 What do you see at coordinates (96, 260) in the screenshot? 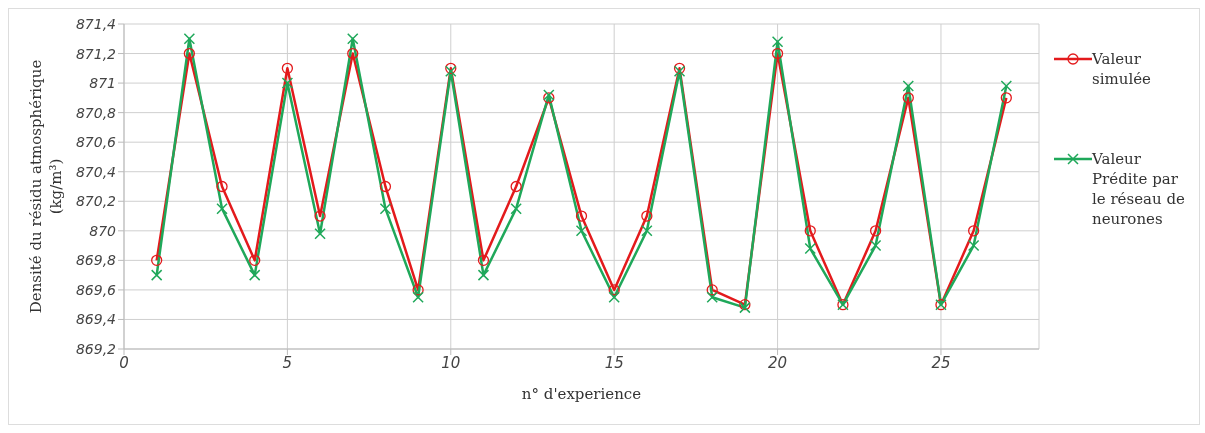
I see `y-tick-label: 869,8` at bounding box center [96, 260].